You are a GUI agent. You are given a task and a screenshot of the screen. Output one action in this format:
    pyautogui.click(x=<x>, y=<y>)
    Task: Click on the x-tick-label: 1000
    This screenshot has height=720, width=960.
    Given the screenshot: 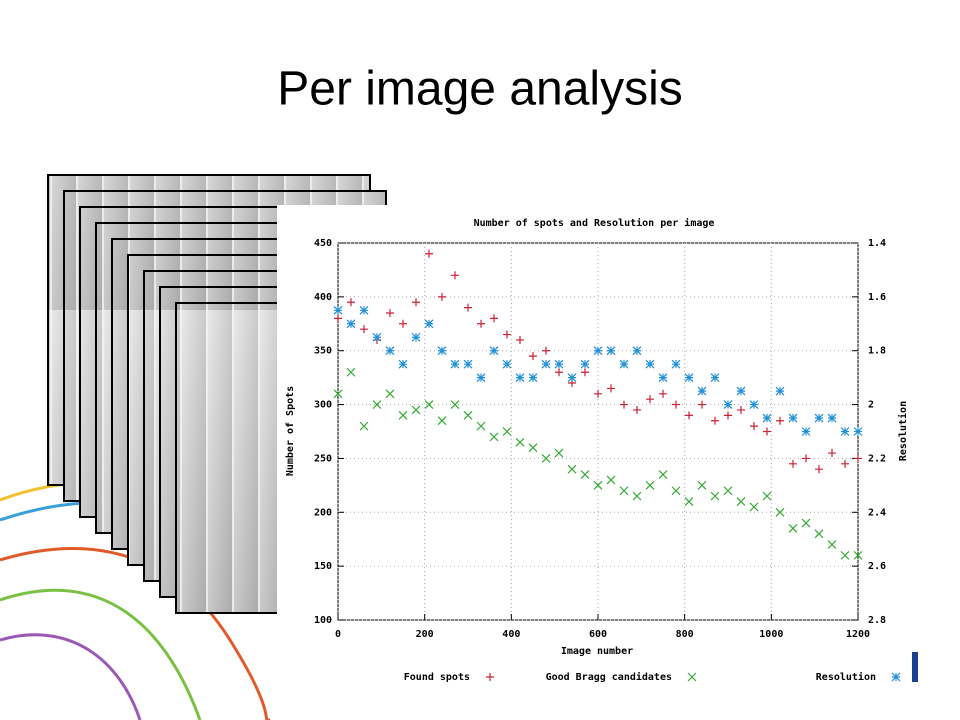 What is the action you would take?
    pyautogui.click(x=771, y=634)
    